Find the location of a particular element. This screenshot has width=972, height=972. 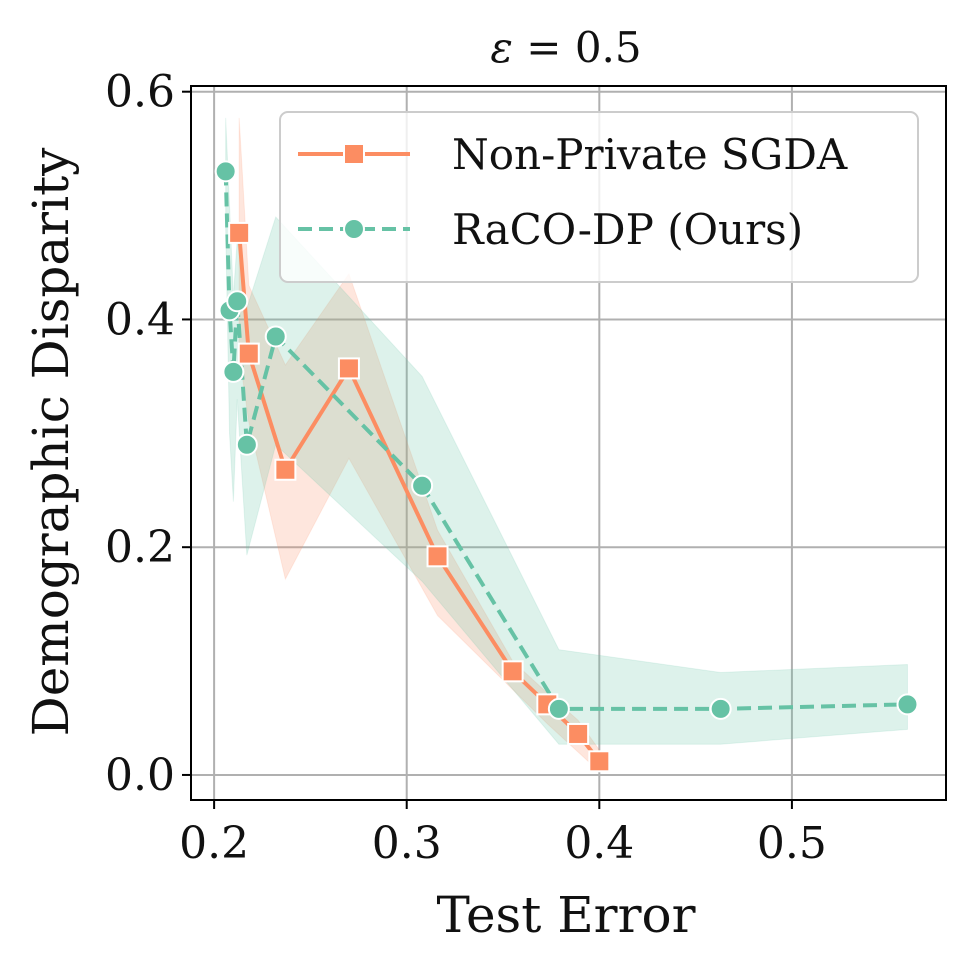

y-tick-label: 0.6 is located at coordinates (140, 92).